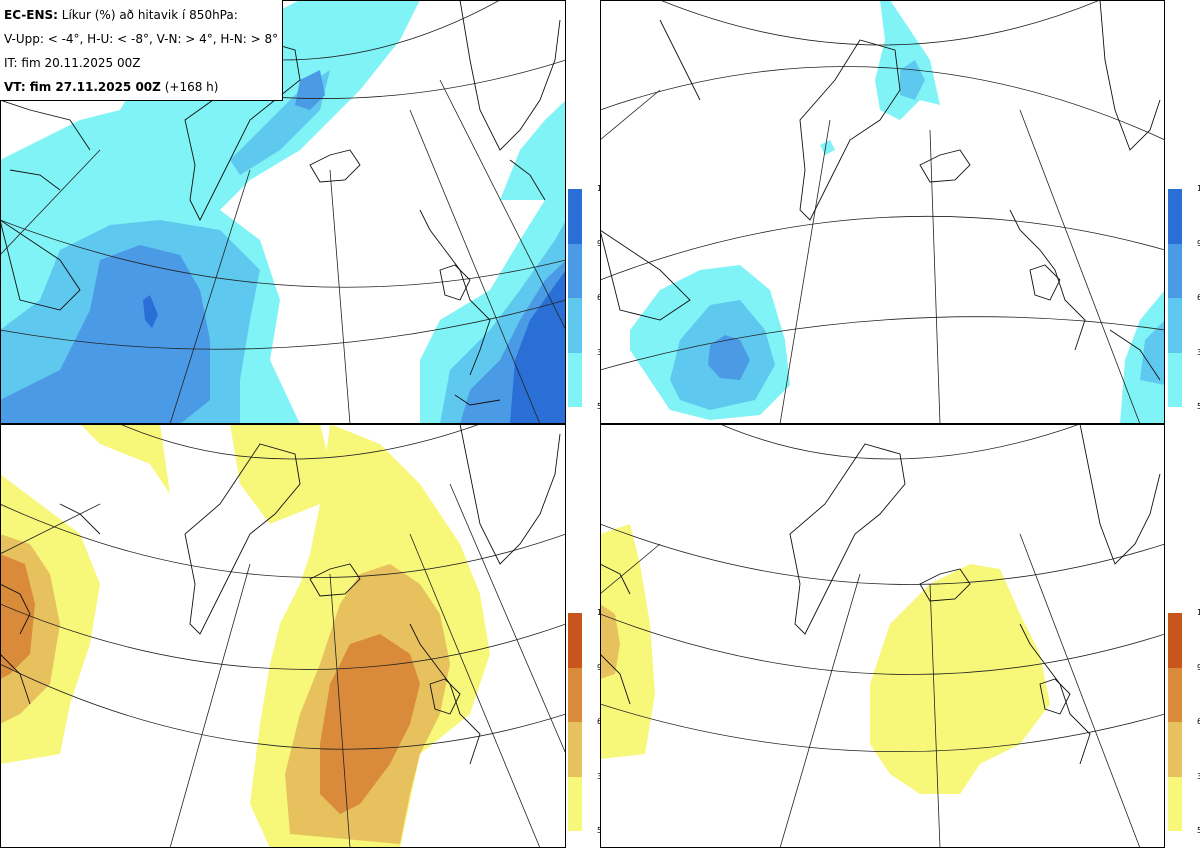 Image resolution: width=1200 pixels, height=848 pixels. What do you see at coordinates (1175, 298) in the screenshot?
I see `colorbar-cold-right` at bounding box center [1175, 298].